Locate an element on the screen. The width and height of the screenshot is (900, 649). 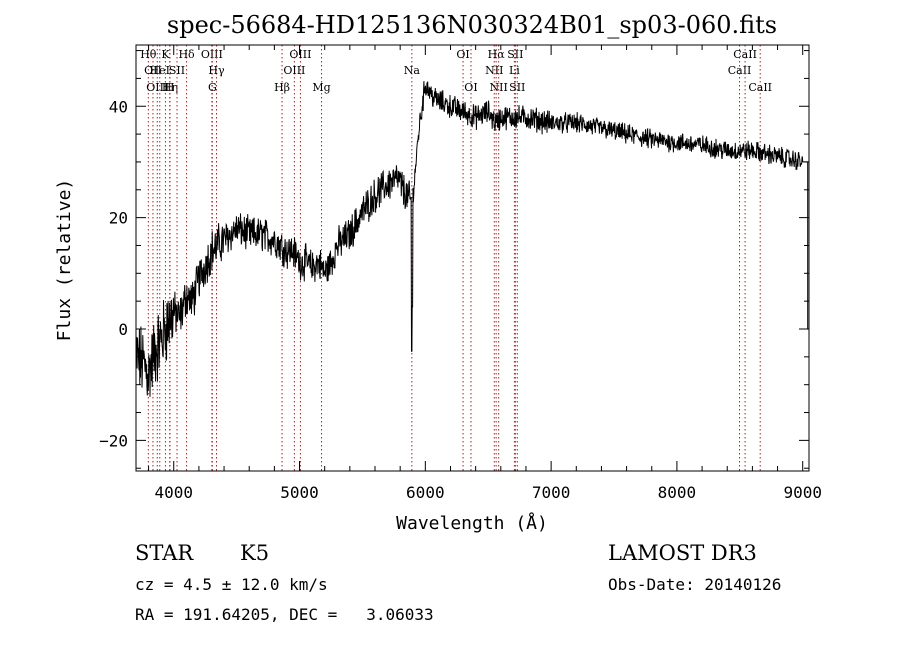
x-tick-label: 7000 is located at coordinates (551, 492).